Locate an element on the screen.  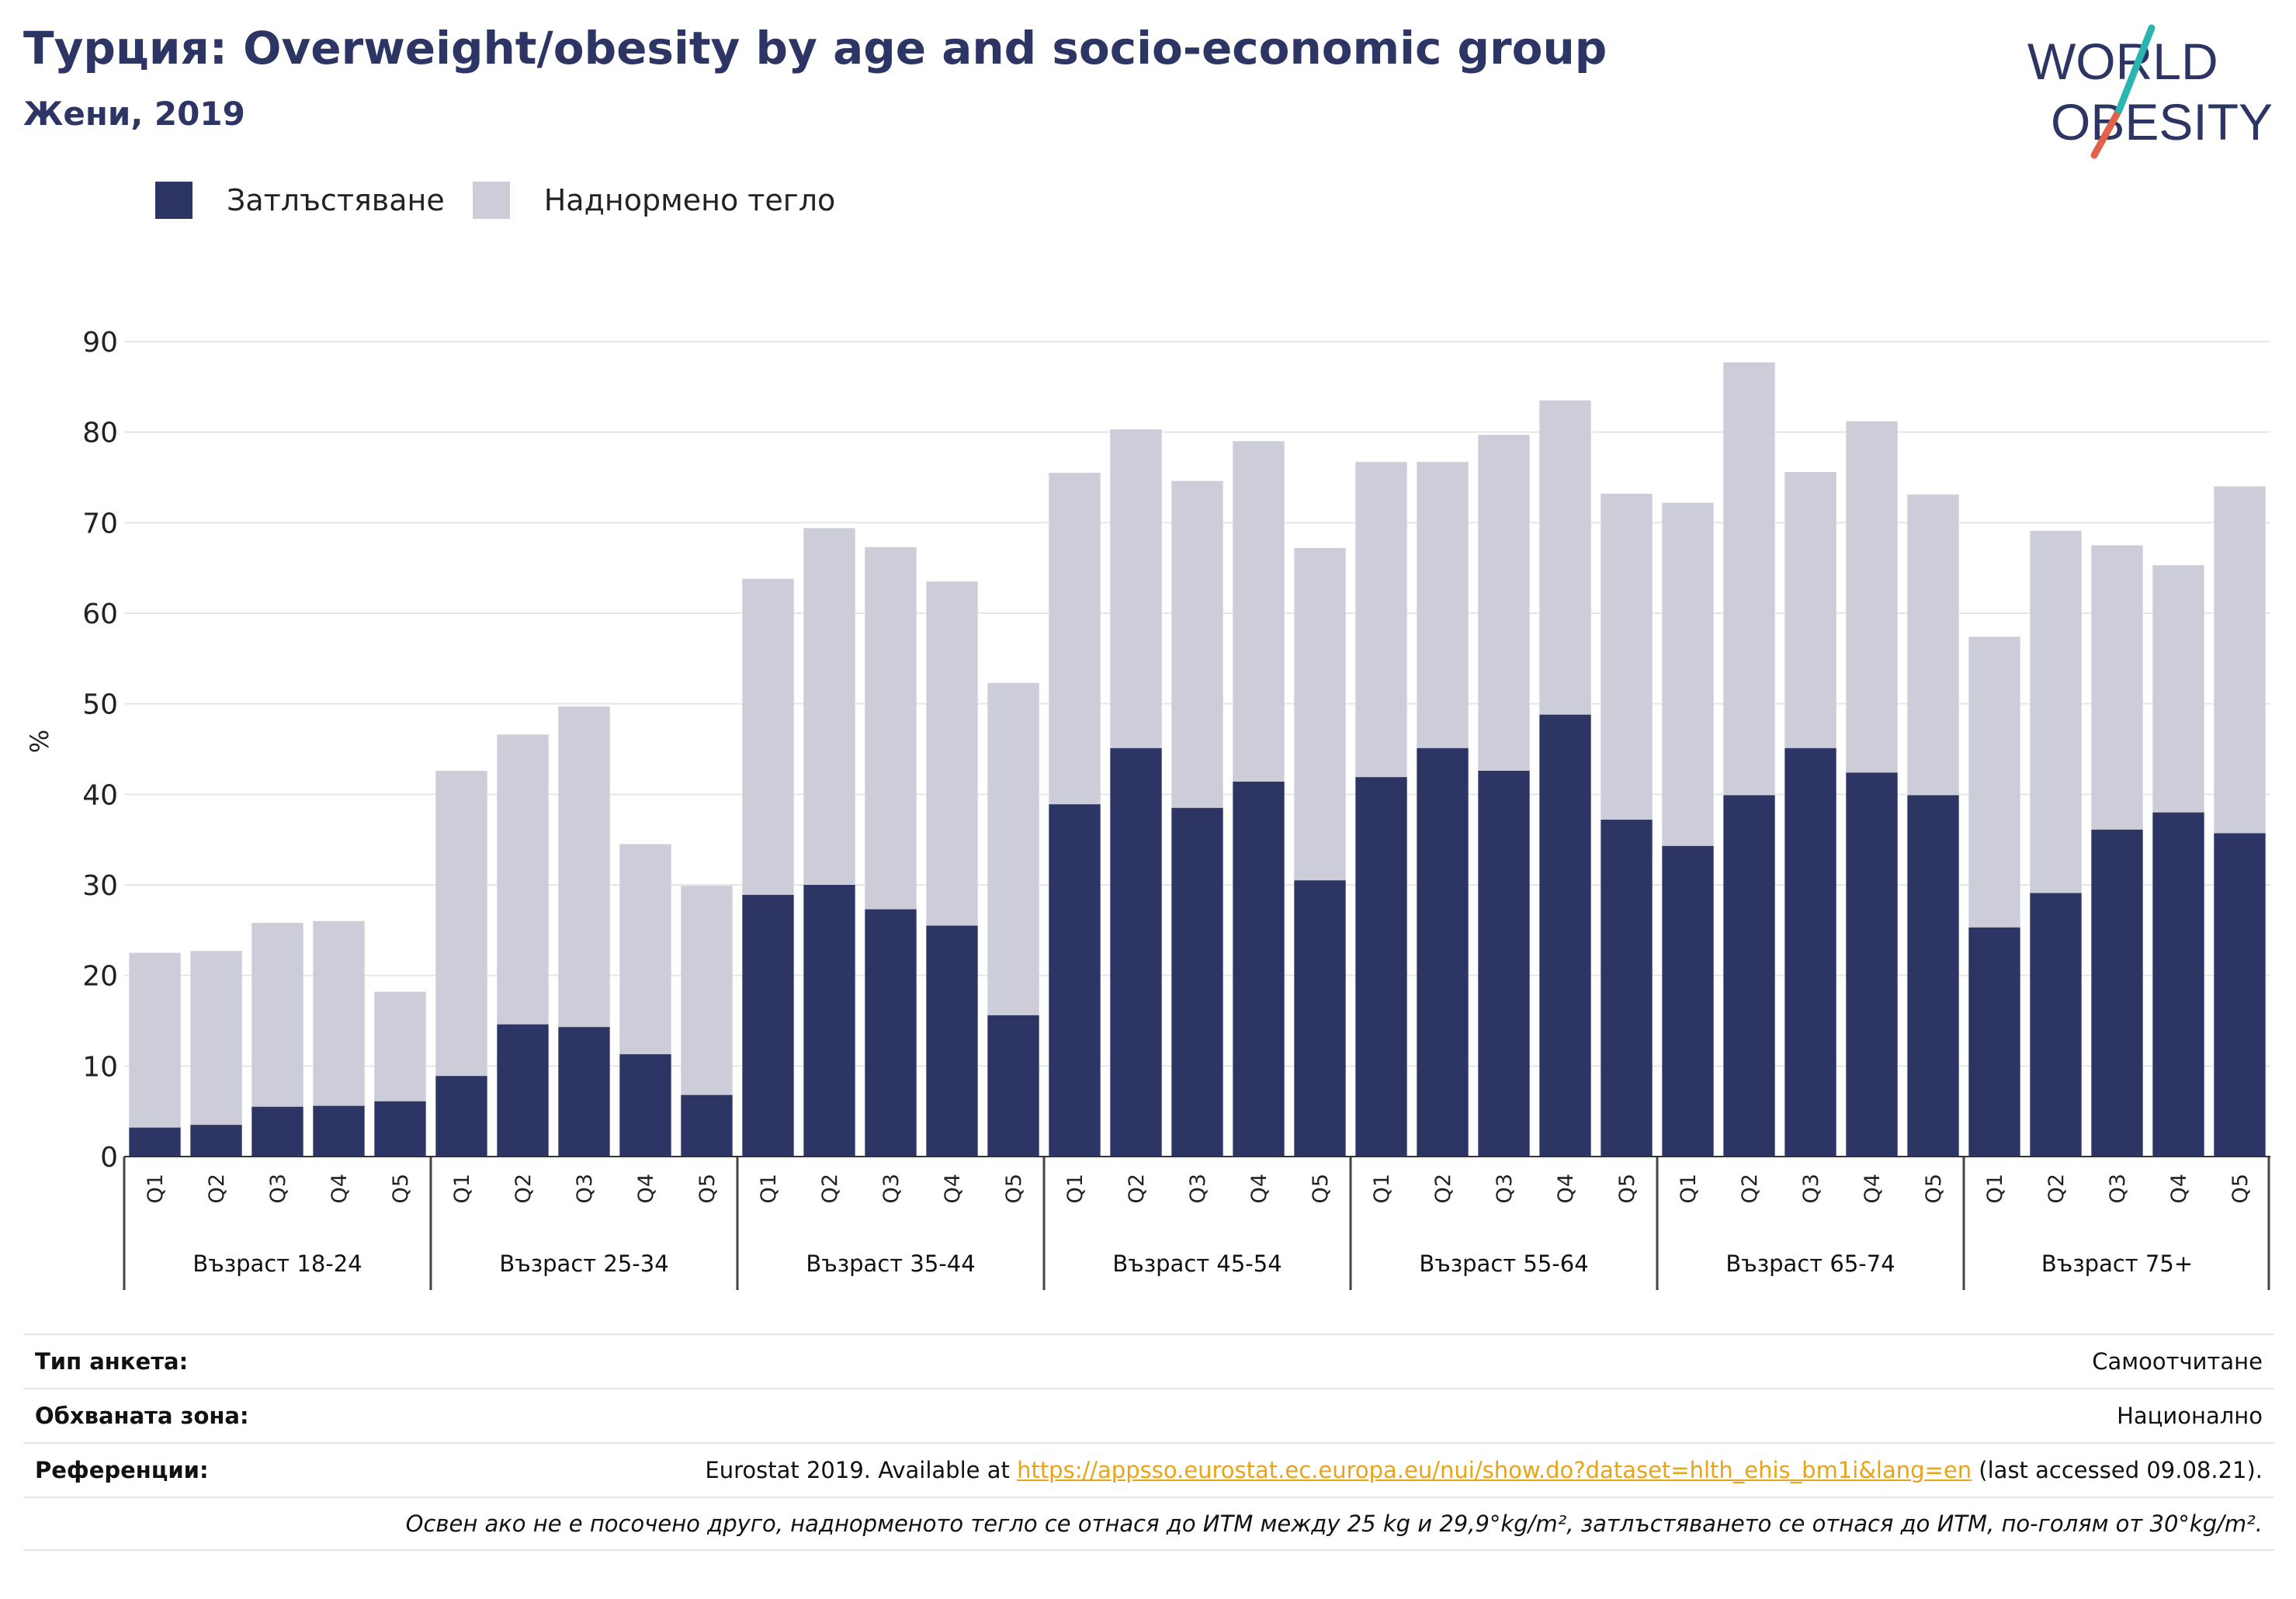
group-label: Възраст 25-34 is located at coordinates (583, 1263).